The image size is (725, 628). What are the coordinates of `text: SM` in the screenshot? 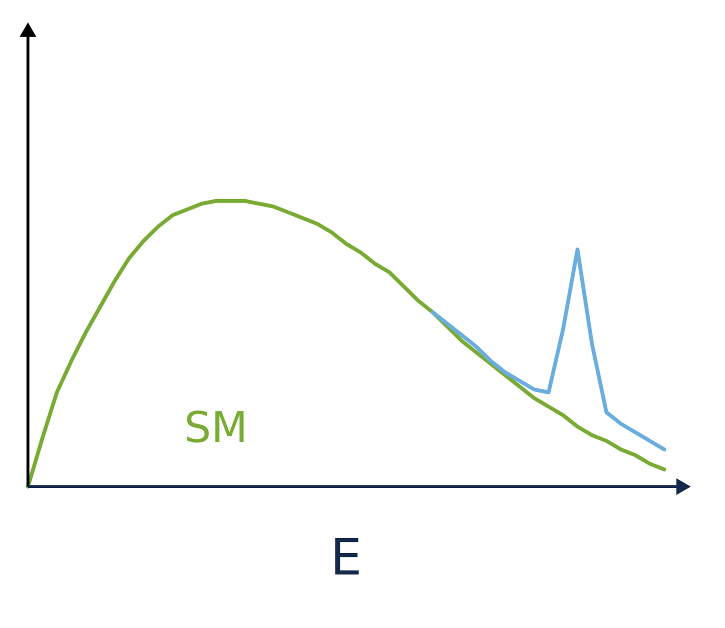 It's located at (216, 428).